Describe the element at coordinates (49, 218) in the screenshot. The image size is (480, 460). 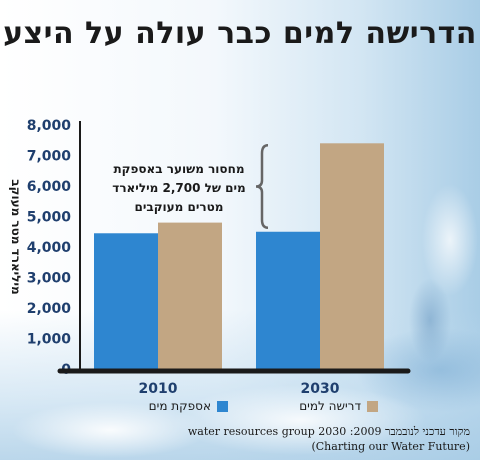
I see `y-tick-label: 5,000` at that location.